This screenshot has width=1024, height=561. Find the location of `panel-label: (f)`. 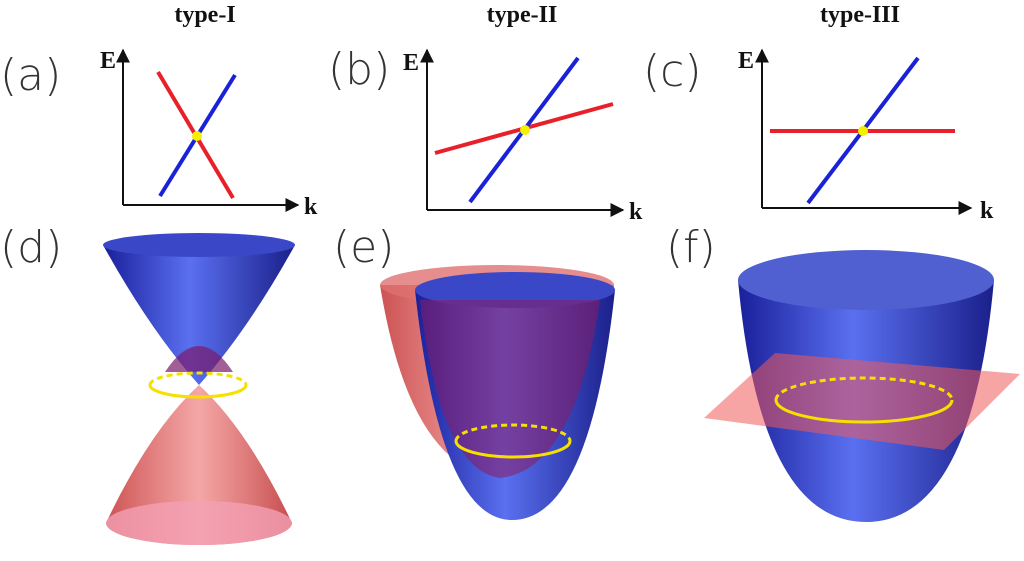

panel-label: (f) is located at coordinates (691, 247).